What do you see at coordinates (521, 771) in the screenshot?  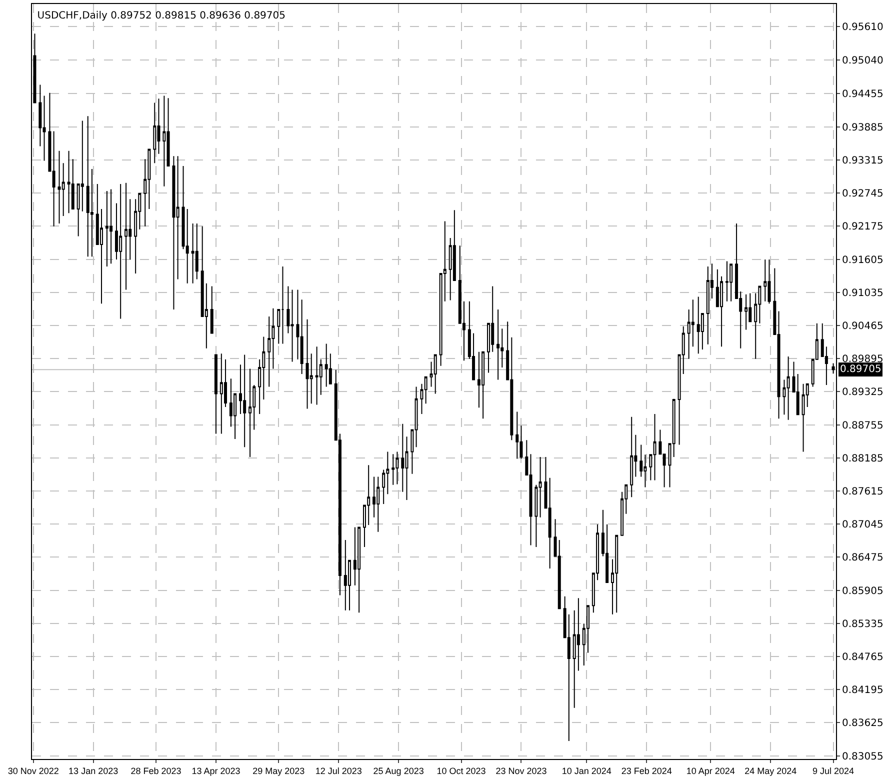 I see `x-tick-label: 23 Nov 2023` at bounding box center [521, 771].